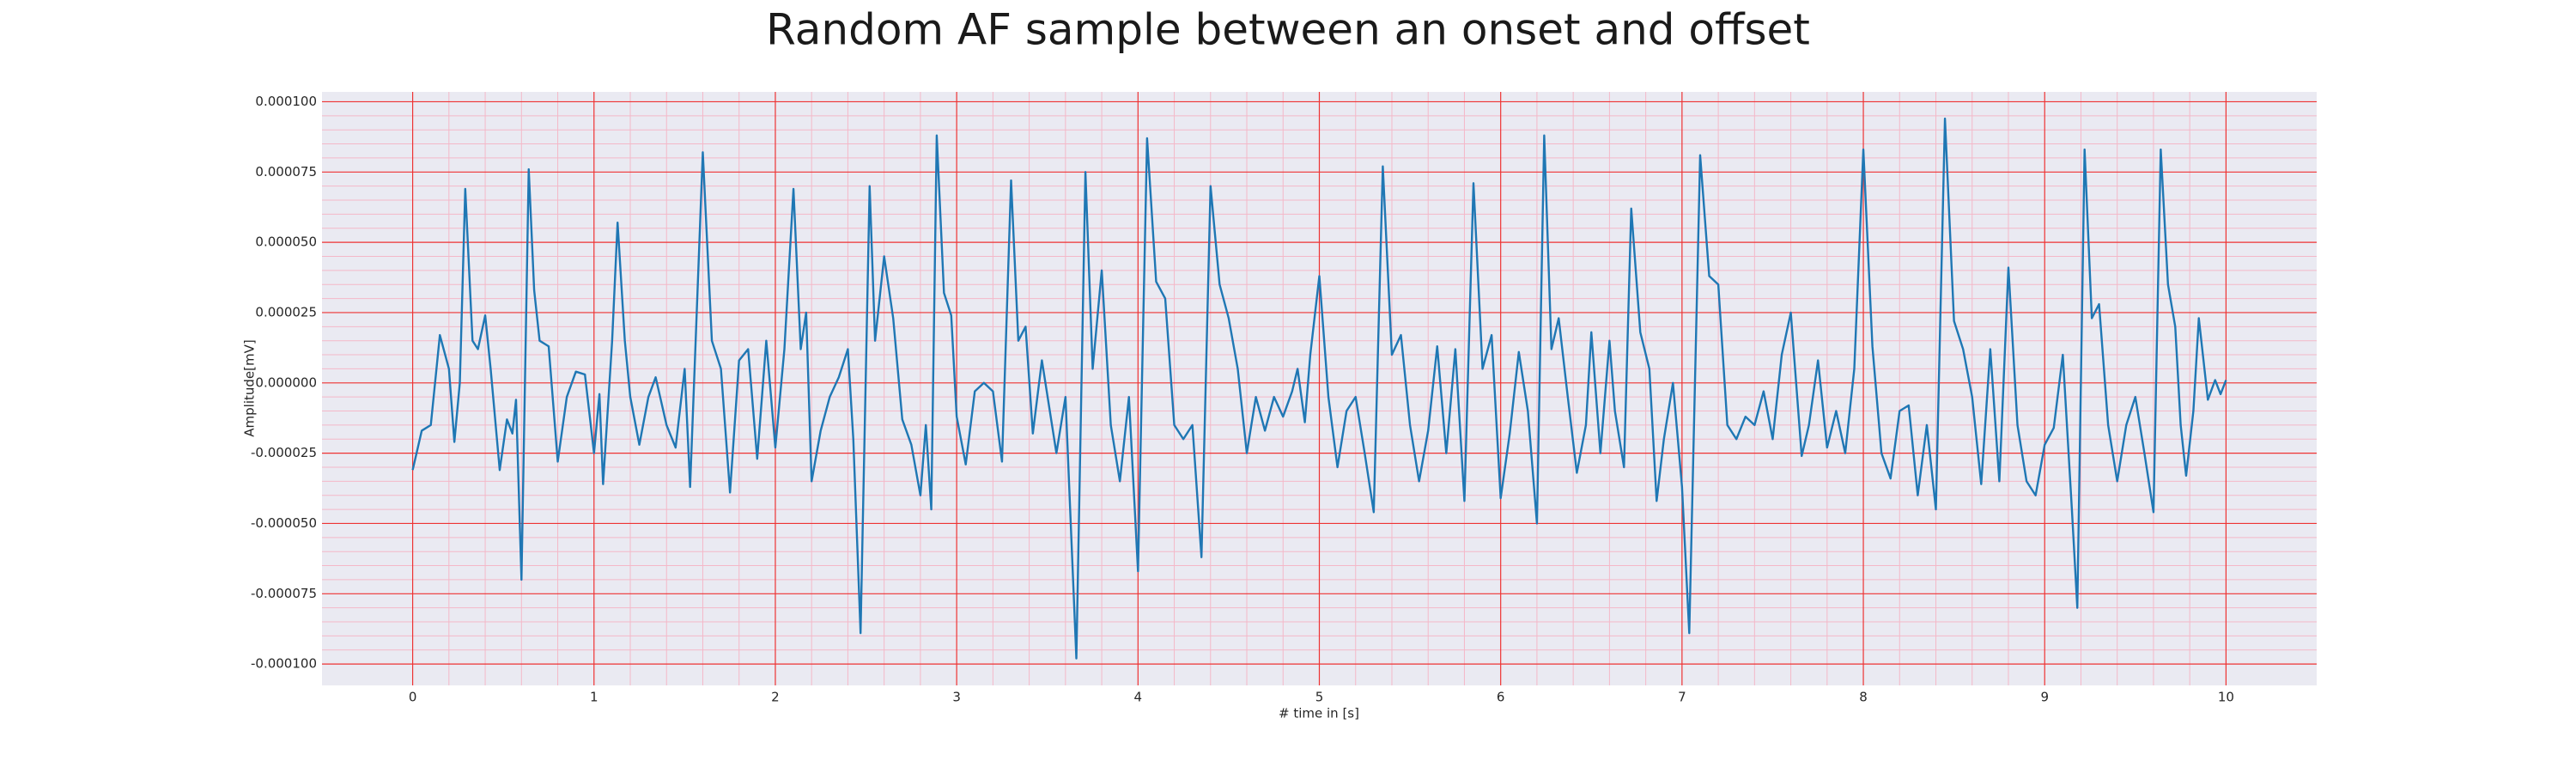  What do you see at coordinates (284, 664) in the screenshot?
I see `y-tick-label: -0.000100` at bounding box center [284, 664].